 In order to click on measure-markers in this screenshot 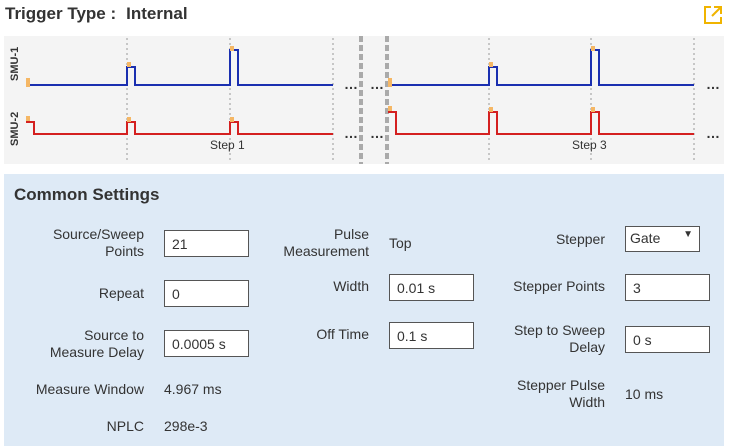, I will do `click(310, 84)`.